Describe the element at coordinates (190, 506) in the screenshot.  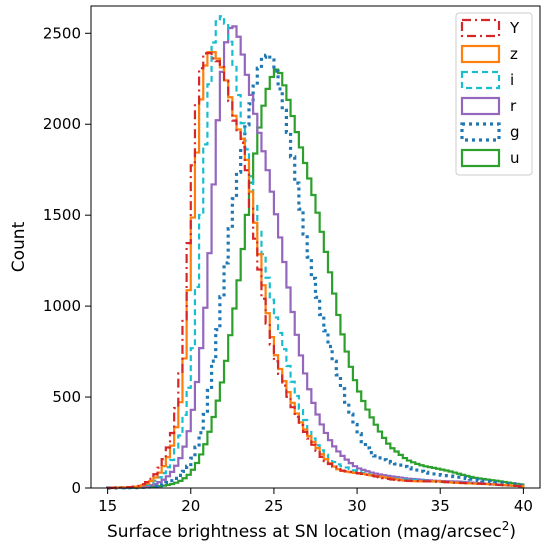
I see `x-tick-label: 20` at that location.